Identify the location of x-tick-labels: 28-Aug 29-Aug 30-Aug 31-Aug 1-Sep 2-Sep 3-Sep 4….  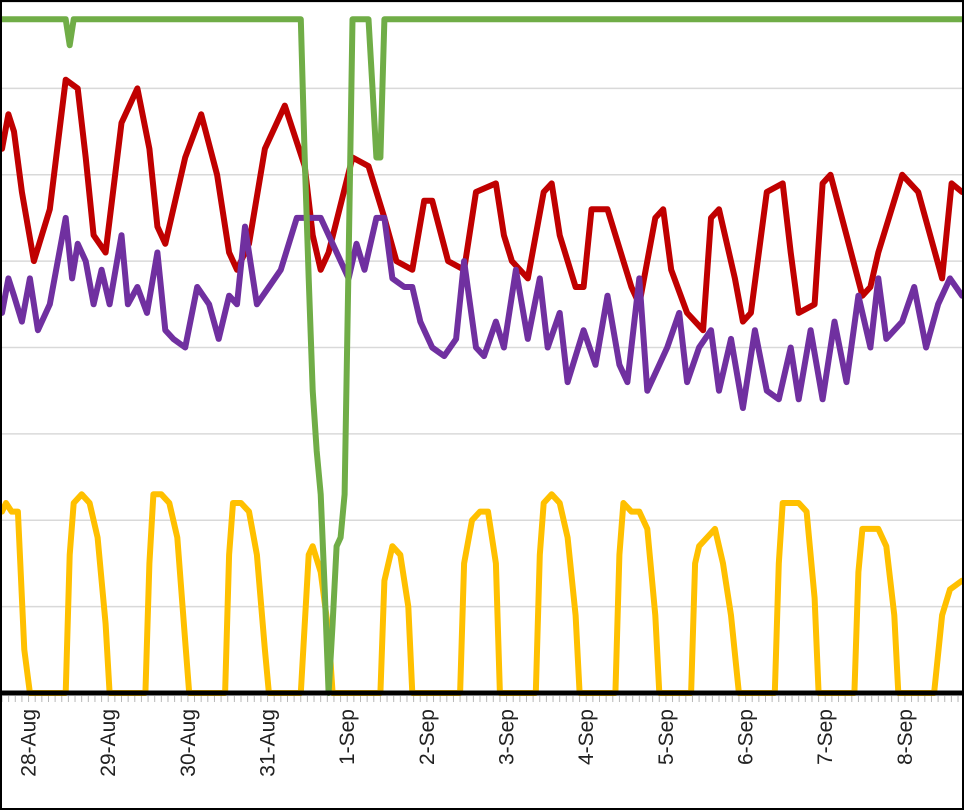
(466, 743).